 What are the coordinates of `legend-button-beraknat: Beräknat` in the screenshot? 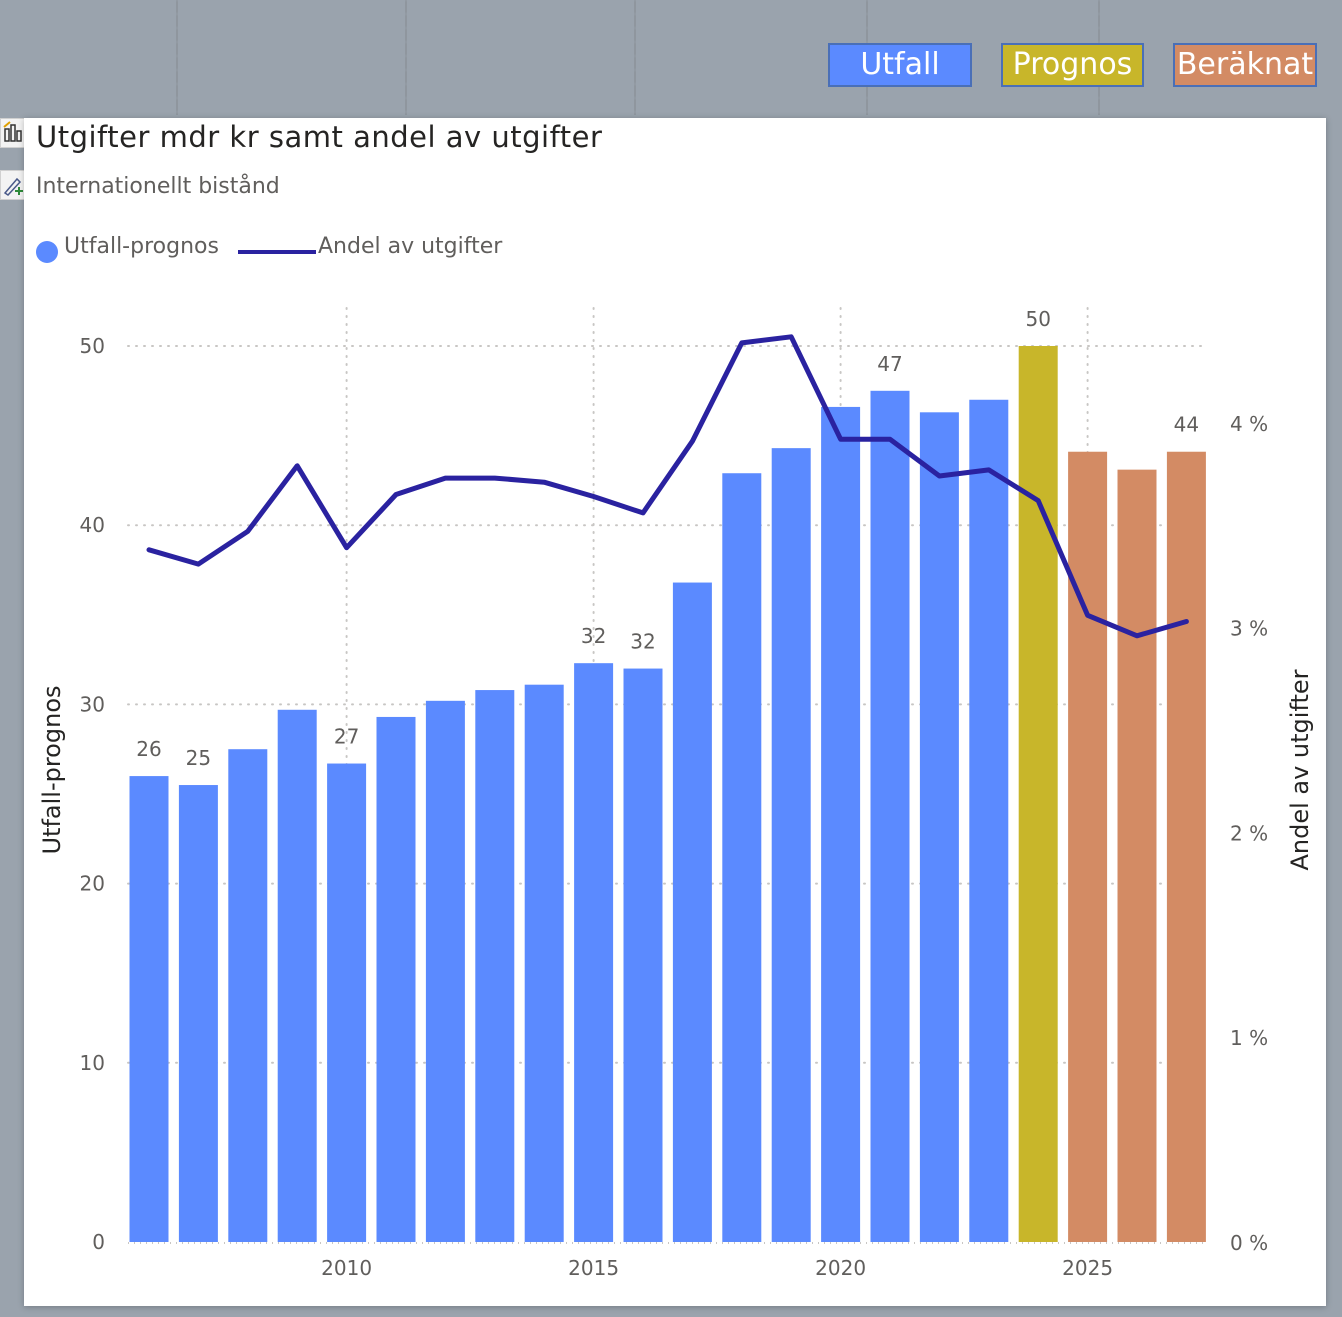 It's located at (1245, 65).